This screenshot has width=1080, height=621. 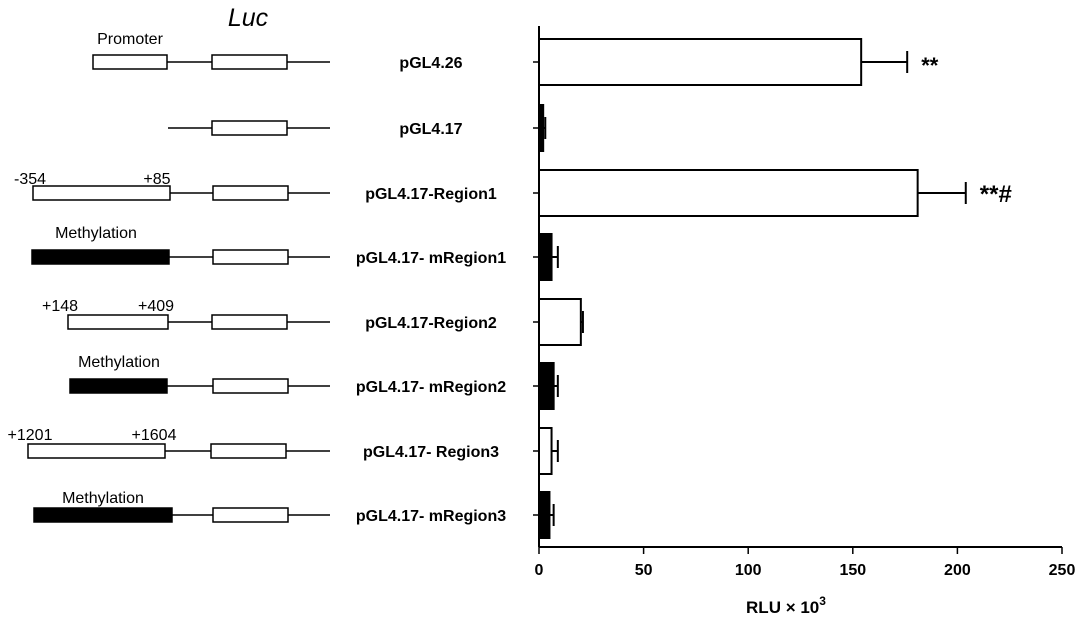 I want to click on x-axis-label-superscript: 3, so click(x=822, y=601).